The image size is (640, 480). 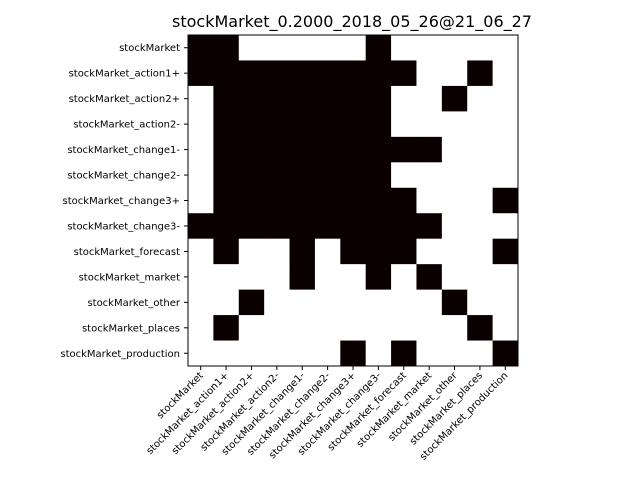 I want to click on y-tick-label: stockMarket_action2-, so click(x=126, y=125).